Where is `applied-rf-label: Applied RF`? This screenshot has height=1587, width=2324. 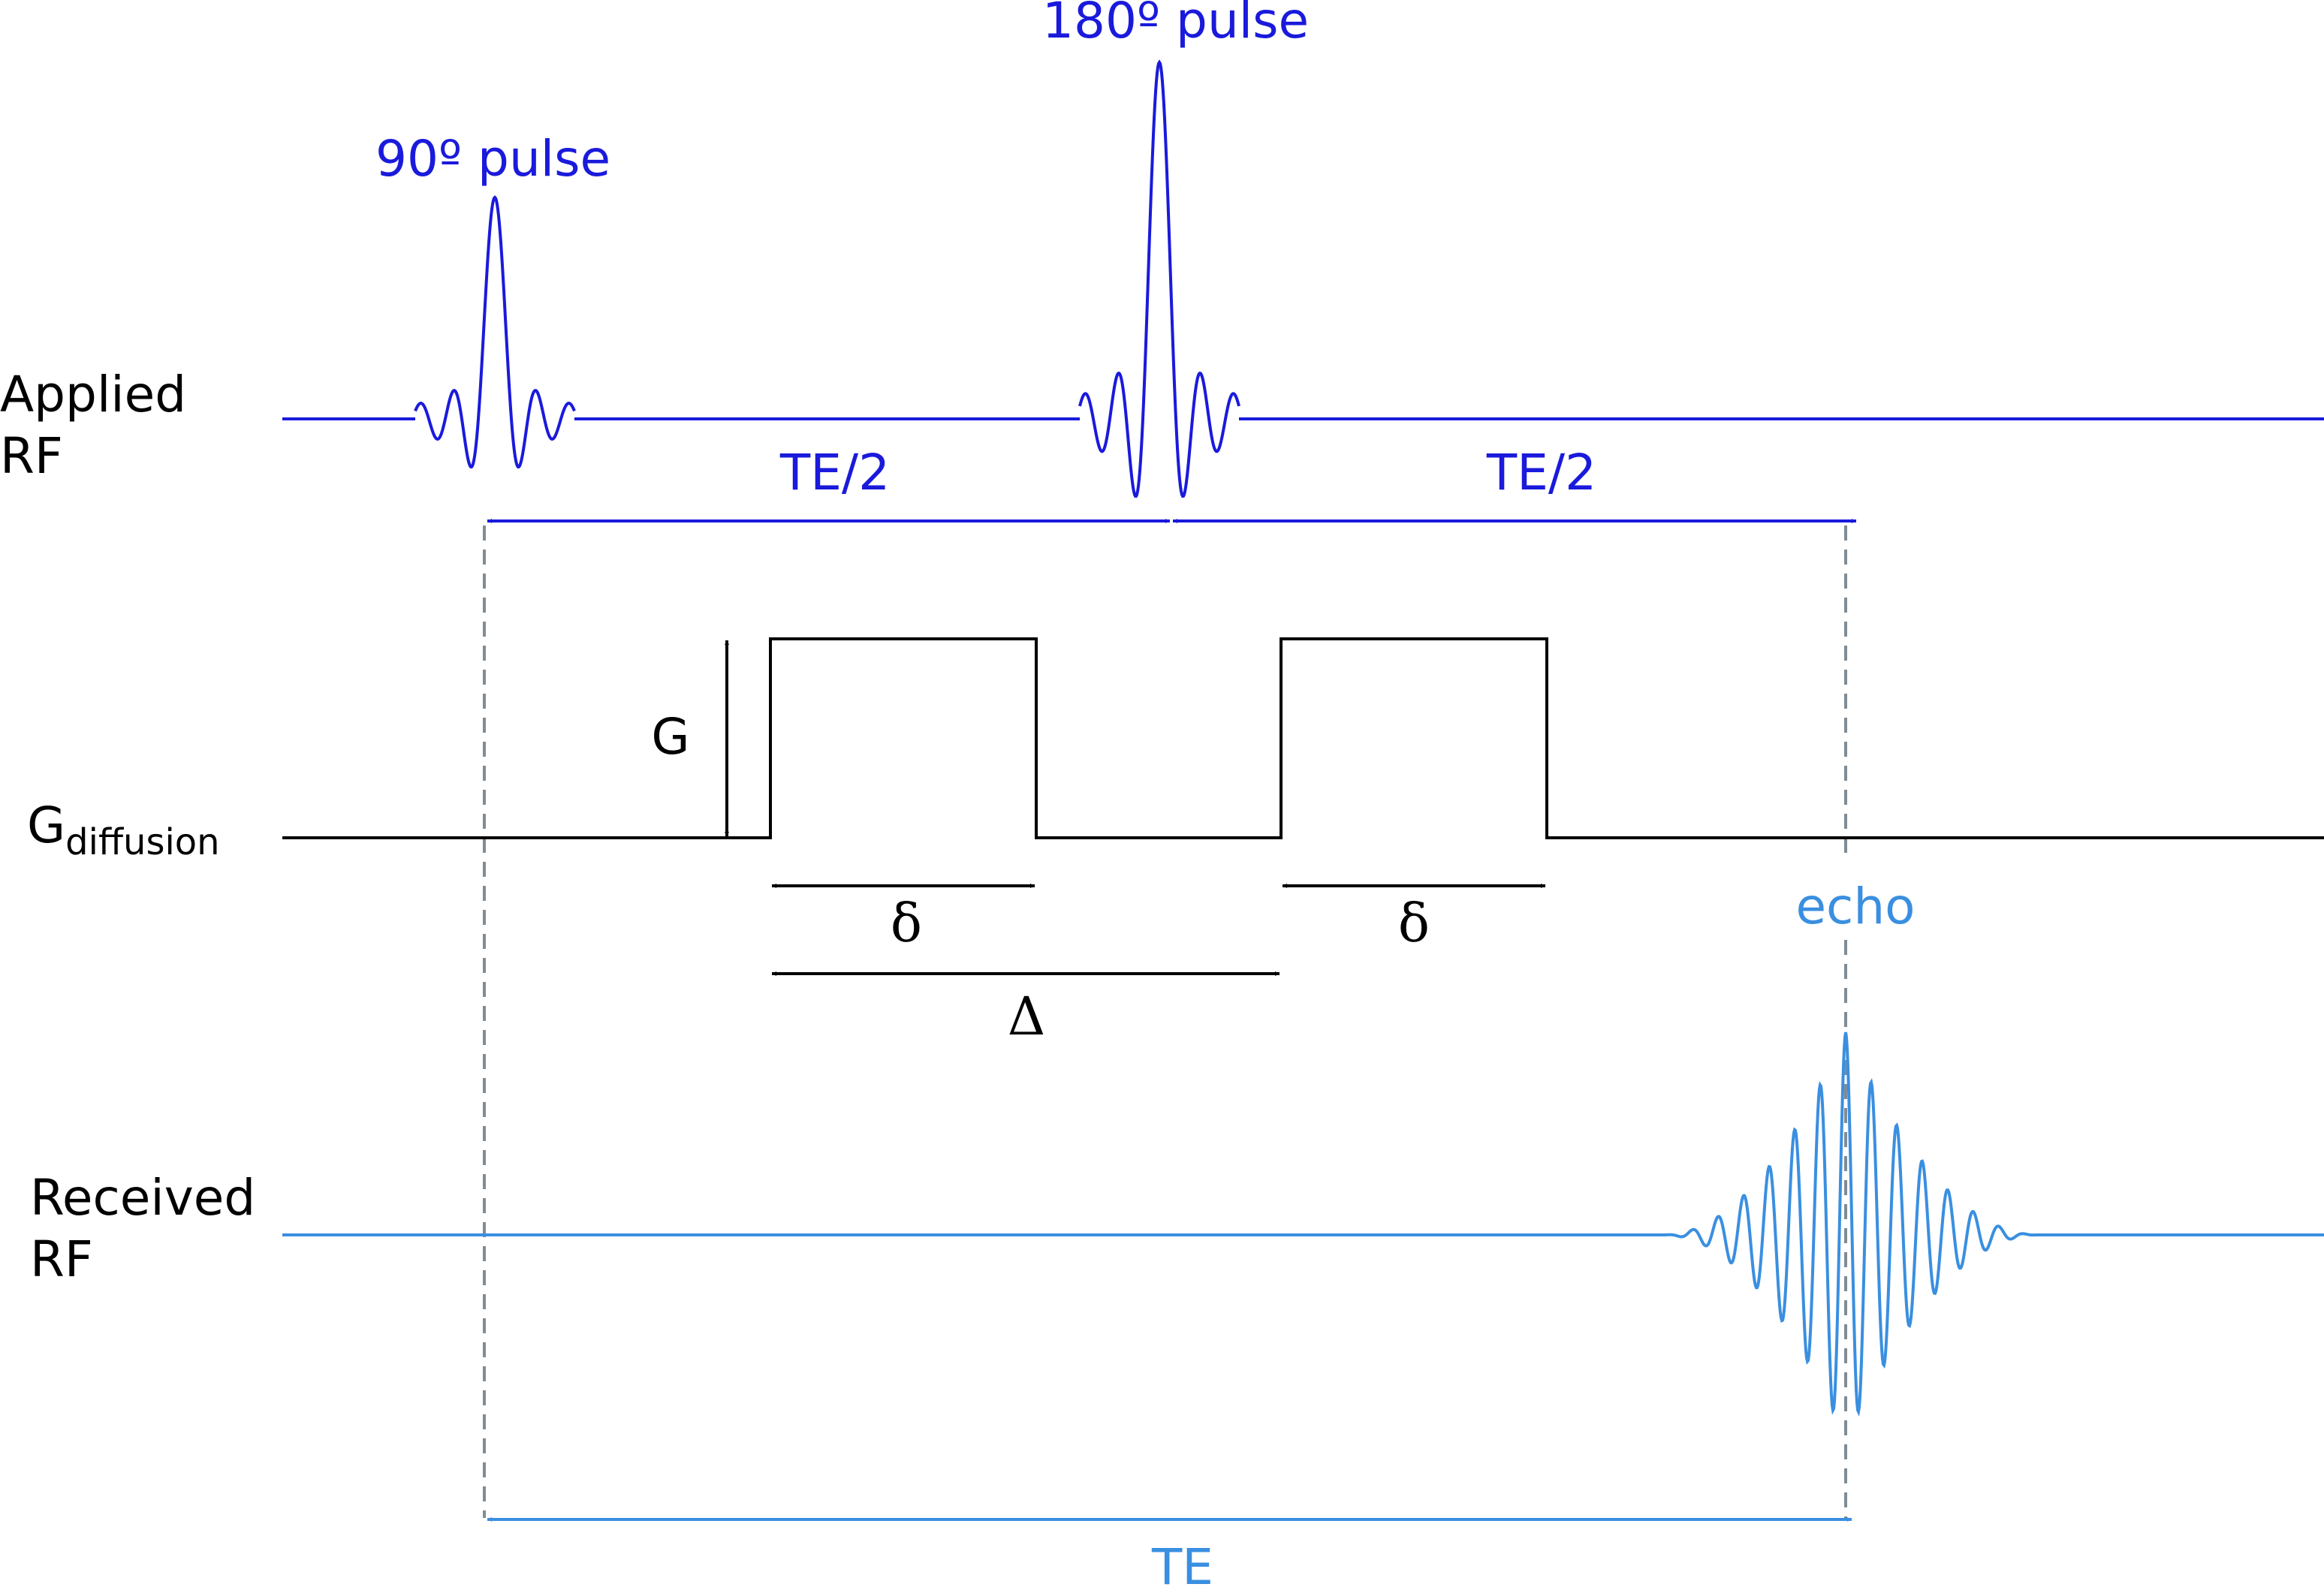 applied-rf-label: Applied RF is located at coordinates (101, 425).